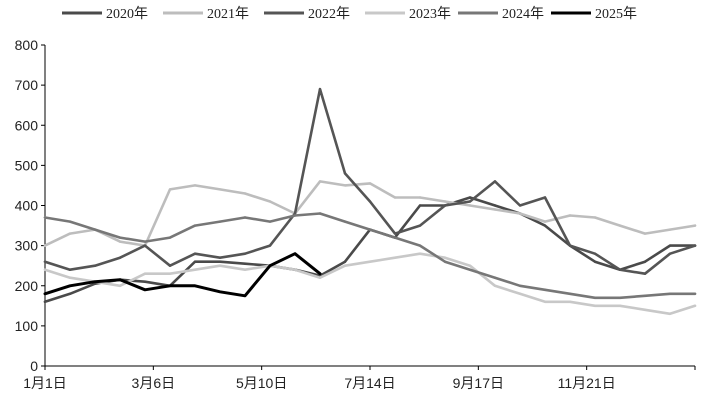 This screenshot has height=405, width=708. Describe the element at coordinates (27, 246) in the screenshot. I see `y-tick-label: 300` at that location.